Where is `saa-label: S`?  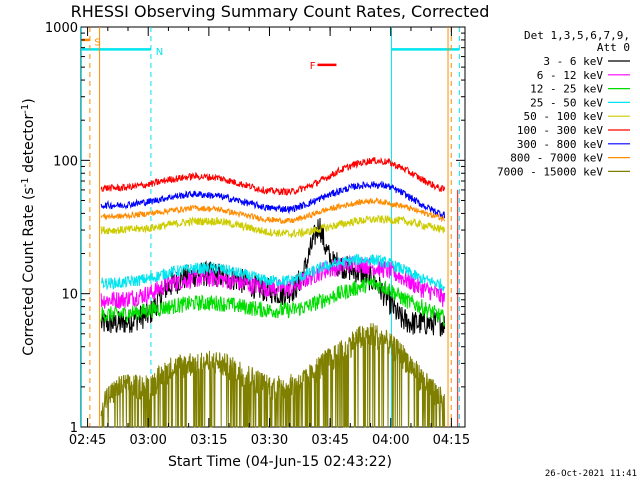 saa-label: S is located at coordinates (97, 42).